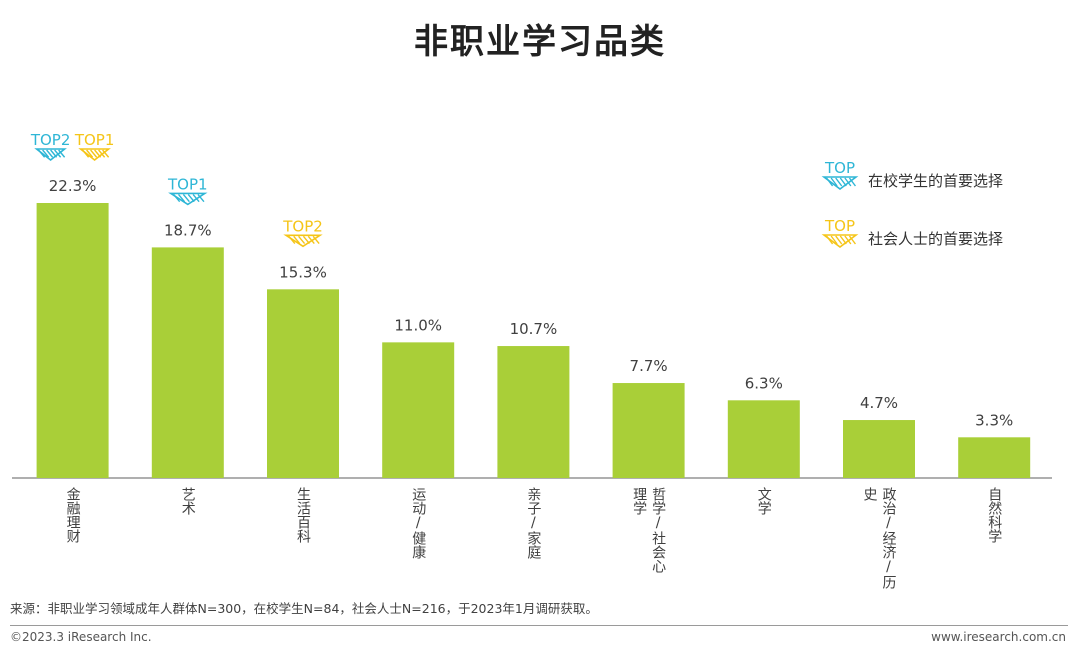  I want to click on value-label: 4.7%, so click(879, 403).